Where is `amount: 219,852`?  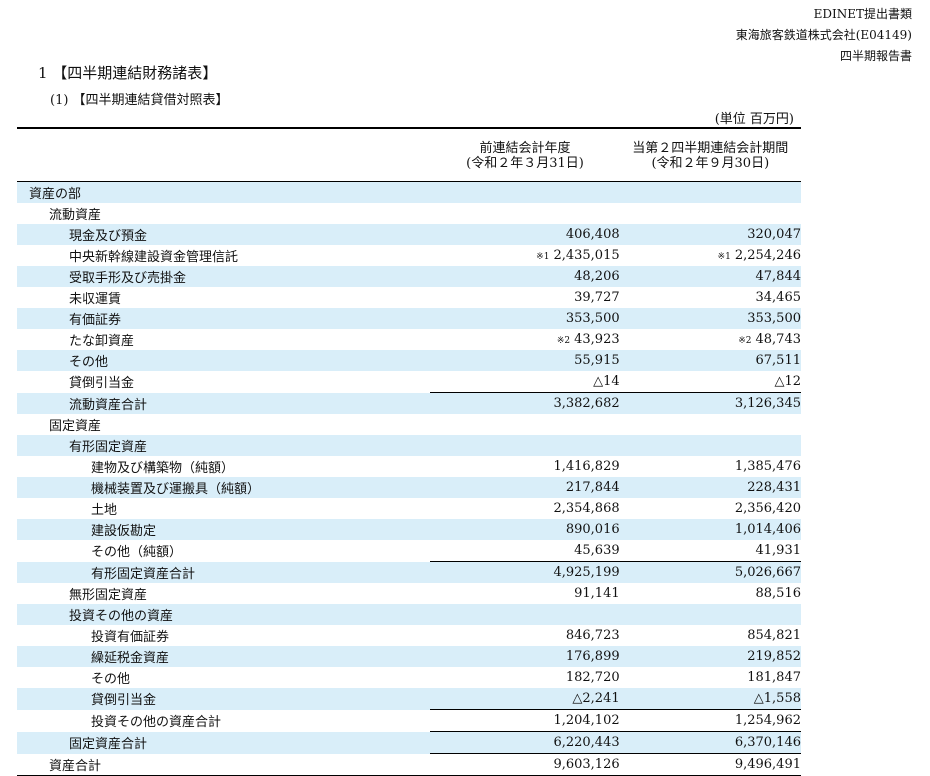
amount: 219,852 is located at coordinates (774, 656).